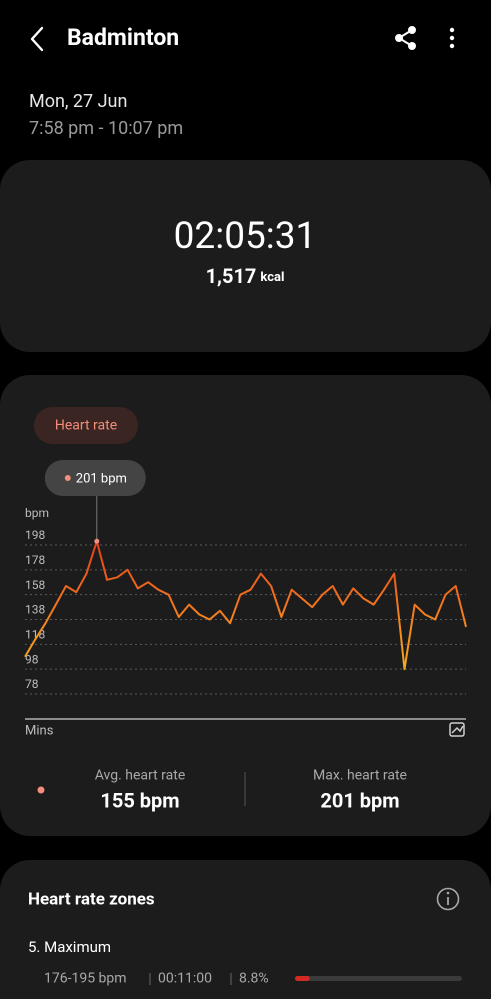 This screenshot has width=491, height=999. I want to click on x-axis-label: Mins, so click(39, 730).